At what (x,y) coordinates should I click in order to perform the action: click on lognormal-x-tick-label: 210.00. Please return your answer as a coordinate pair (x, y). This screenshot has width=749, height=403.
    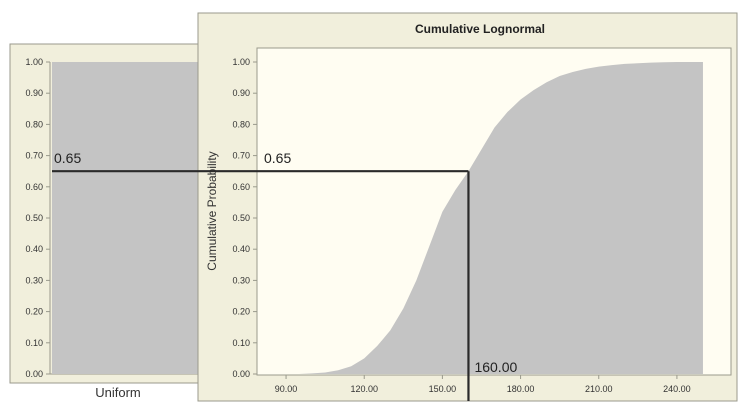
    Looking at the image, I should click on (599, 389).